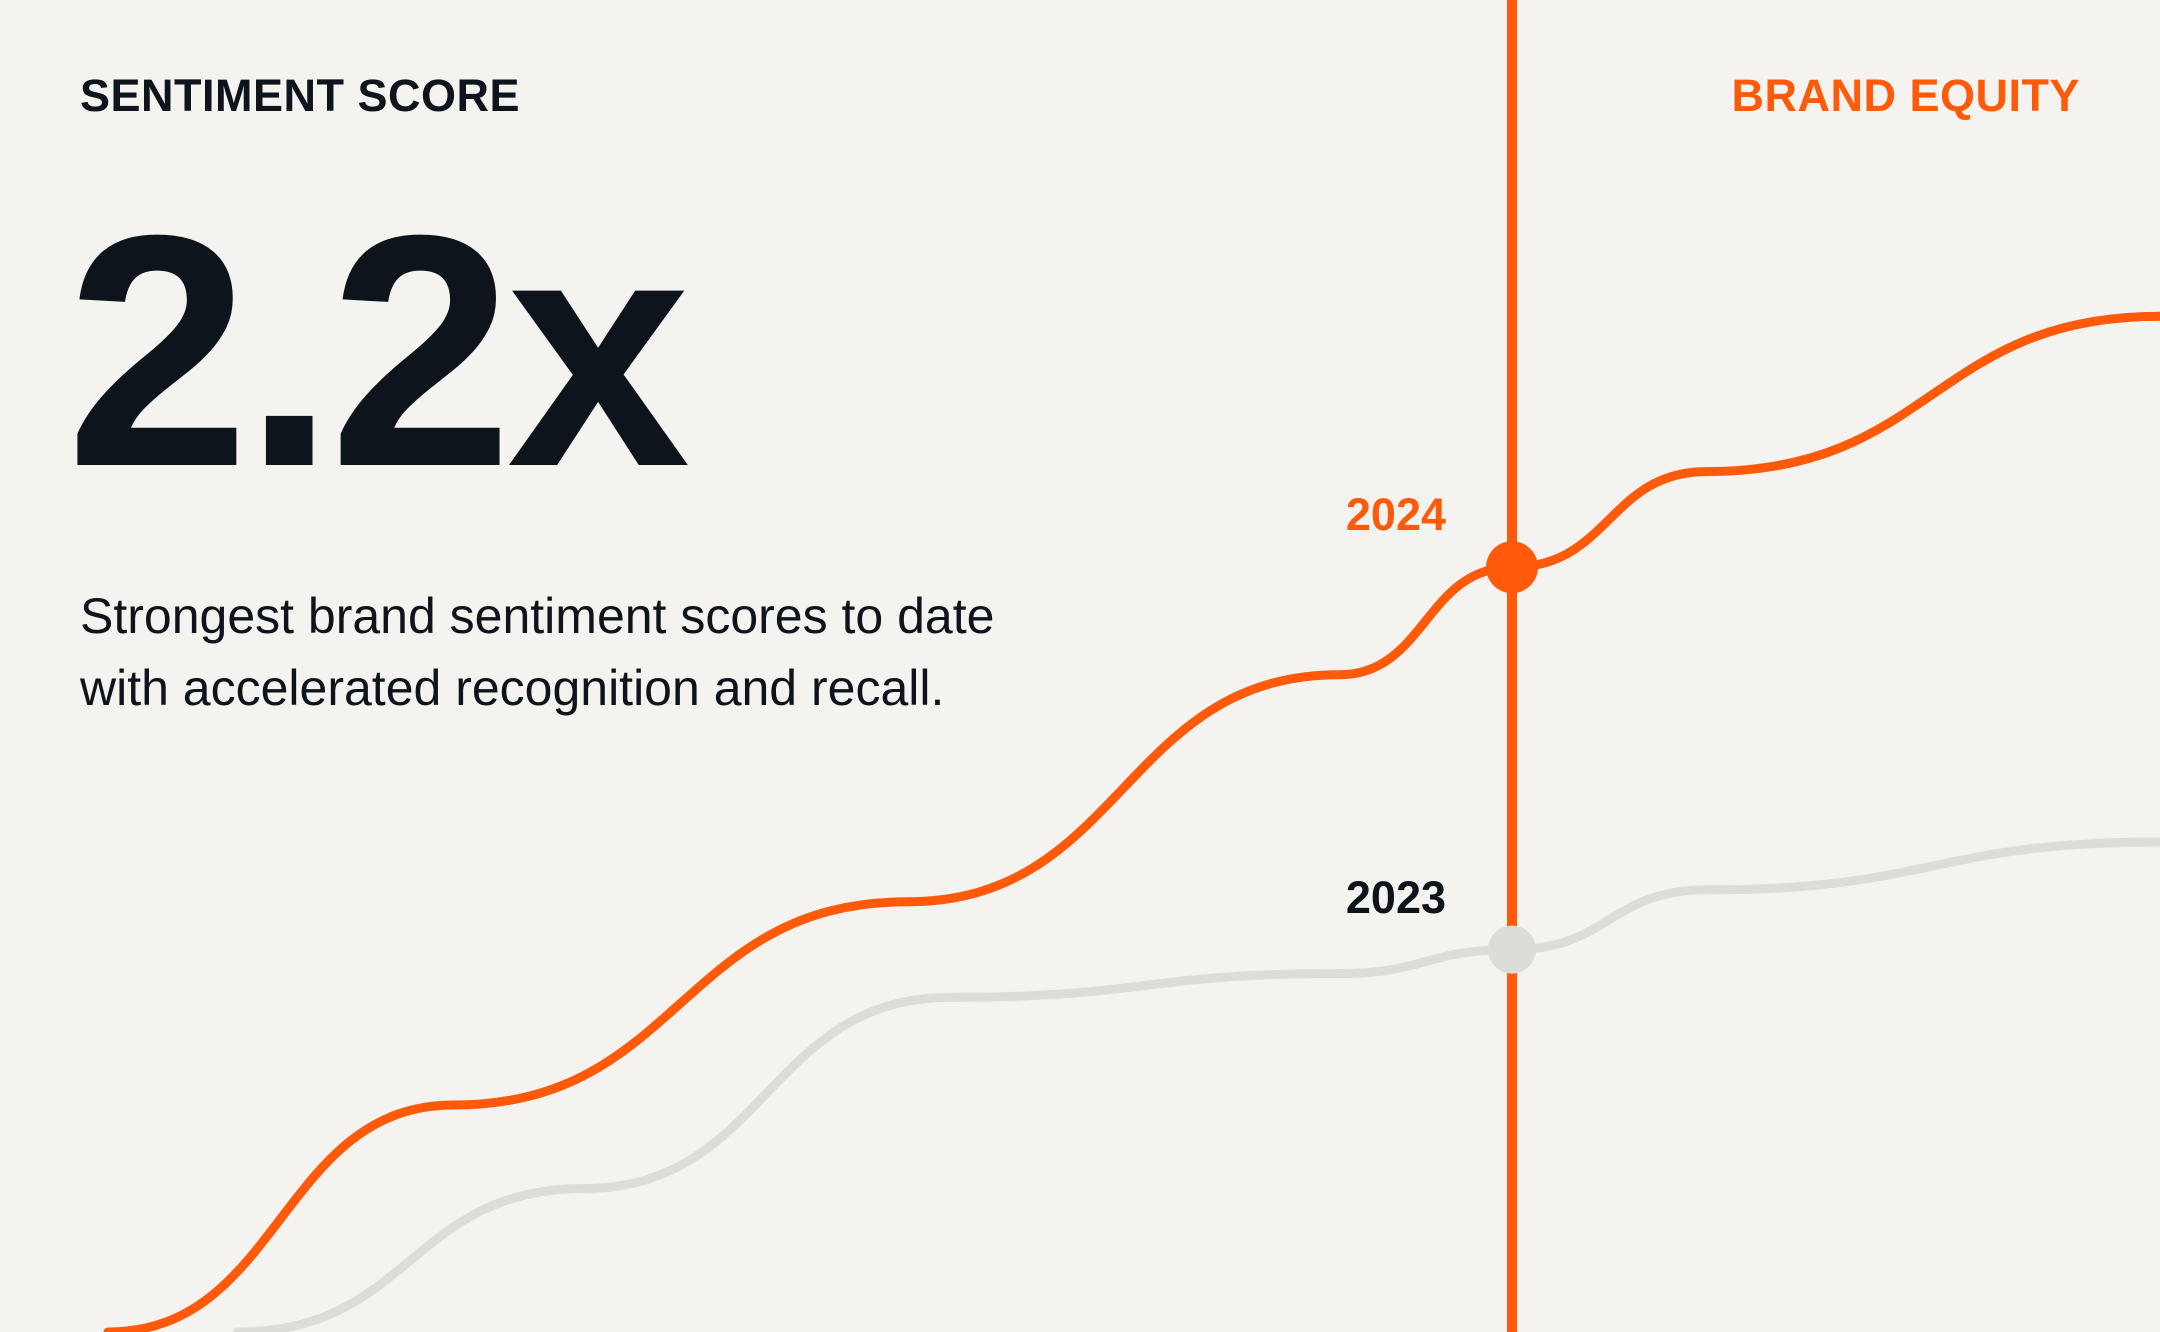 Image resolution: width=2160 pixels, height=1332 pixels. Describe the element at coordinates (300, 95) in the screenshot. I see `sentiment-score-label: SENTIMENT SCORE` at that location.